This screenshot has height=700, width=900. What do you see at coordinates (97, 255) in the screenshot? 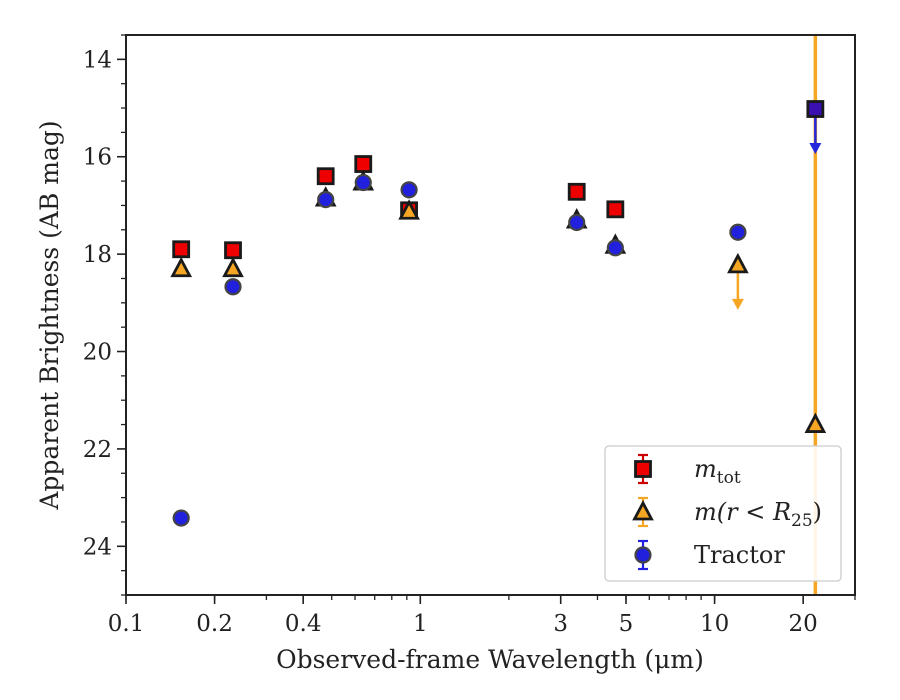
I see `y-tick-label-2: 18` at bounding box center [97, 255].